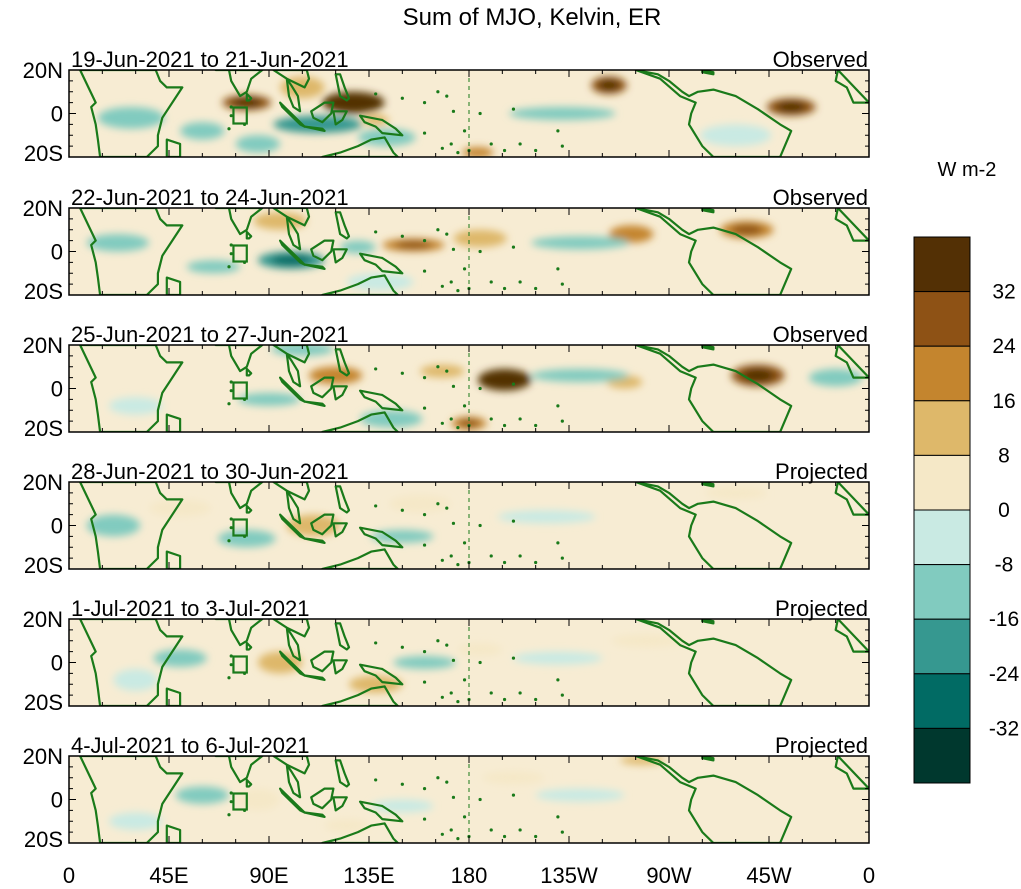 The height and width of the screenshot is (889, 1021). Describe the element at coordinates (1004, 346) in the screenshot. I see `colorbar-tick-label: 24` at that location.